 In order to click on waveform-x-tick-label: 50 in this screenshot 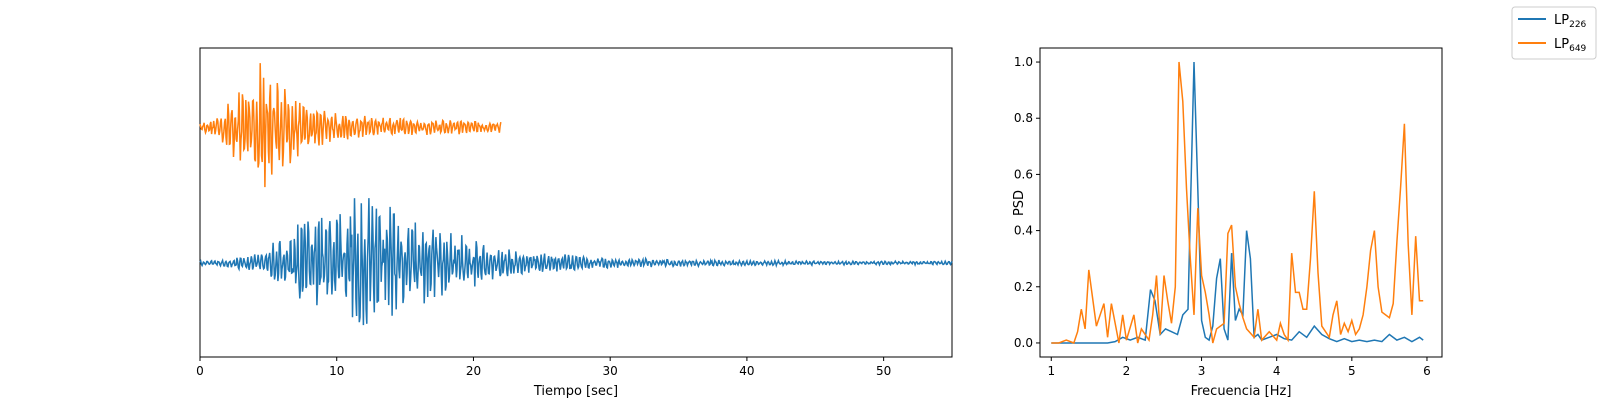, I will do `click(883, 371)`.